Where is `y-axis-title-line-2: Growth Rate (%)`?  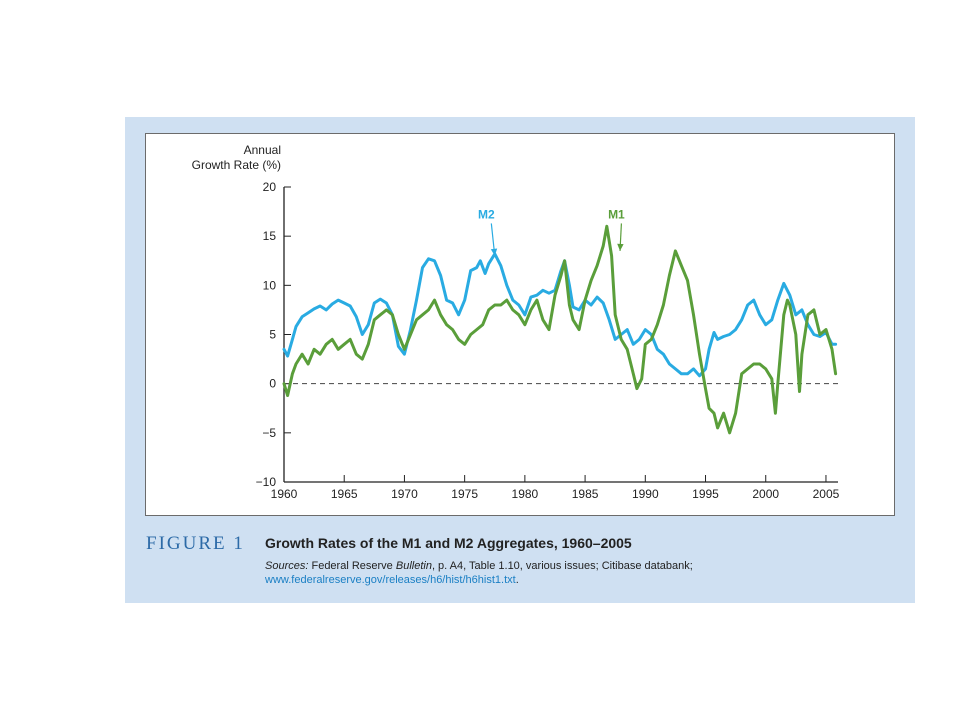
y-axis-title-line-2: Growth Rate (%) is located at coordinates (236, 165).